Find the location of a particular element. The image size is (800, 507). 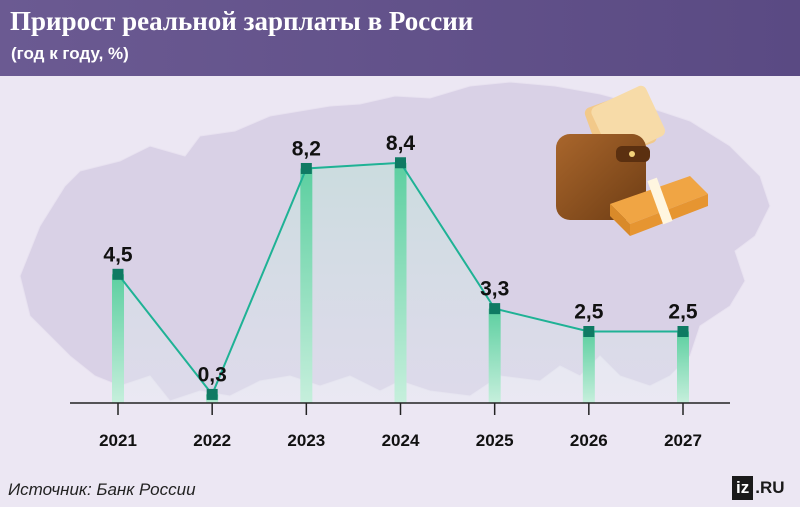

izru-logo: iz .RU is located at coordinates (758, 488).